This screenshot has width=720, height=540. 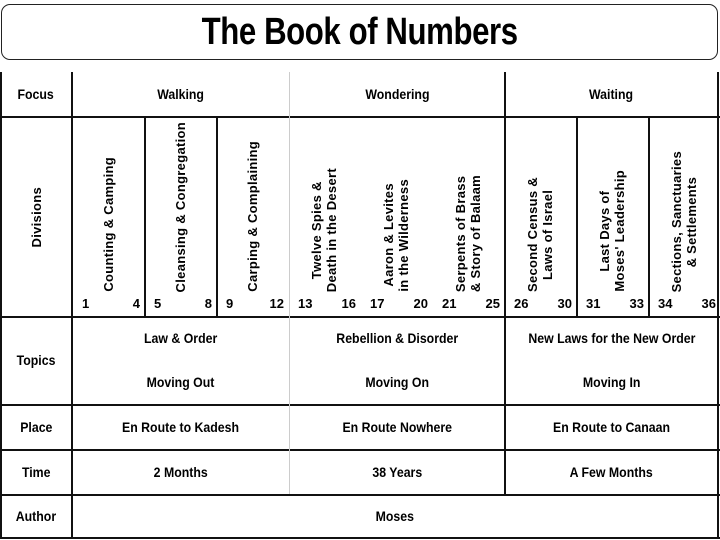 I want to click on division-title-line: Sections, Sanctuaries, so click(x=676, y=221).